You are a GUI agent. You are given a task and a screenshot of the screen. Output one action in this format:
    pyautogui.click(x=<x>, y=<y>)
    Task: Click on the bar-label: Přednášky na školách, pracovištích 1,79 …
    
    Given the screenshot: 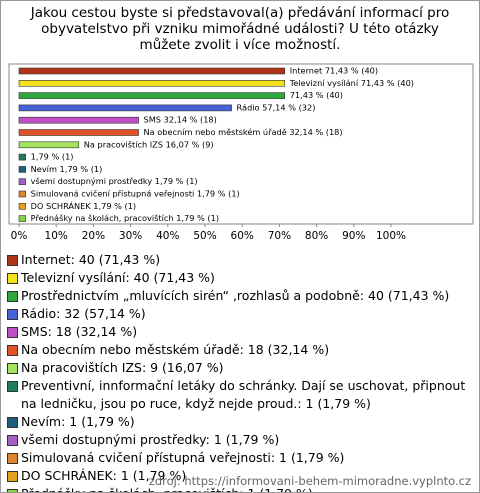 What is the action you would take?
    pyautogui.click(x=125, y=218)
    